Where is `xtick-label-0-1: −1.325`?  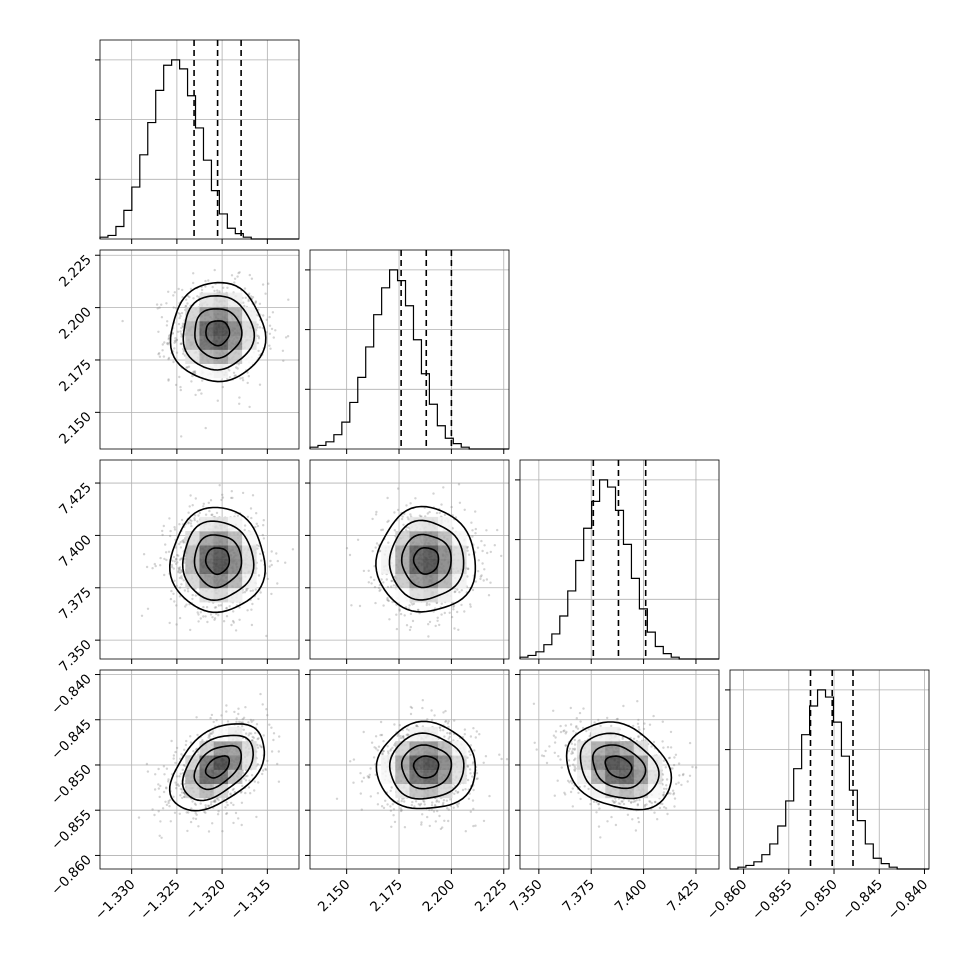
xtick-label-0-1: −1.325 is located at coordinates (160, 900).